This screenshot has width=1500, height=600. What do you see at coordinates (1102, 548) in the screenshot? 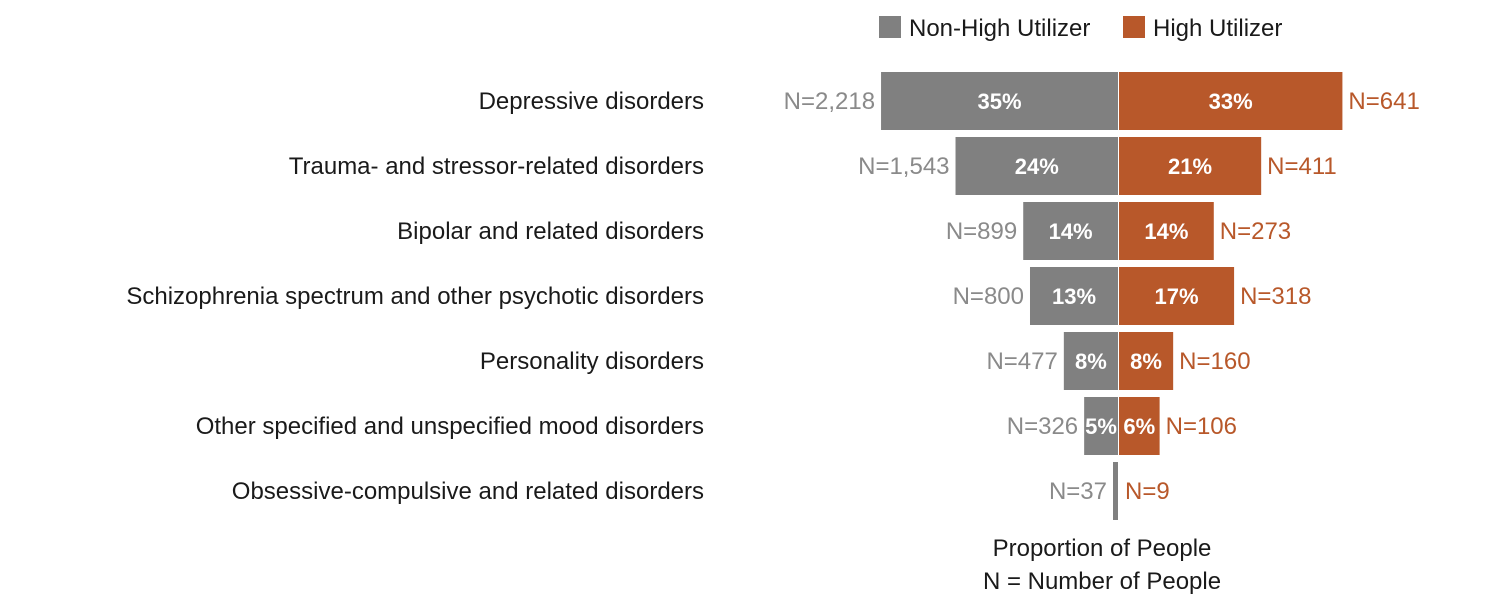
I see `x-axis-label: Proportion of People` at bounding box center [1102, 548].